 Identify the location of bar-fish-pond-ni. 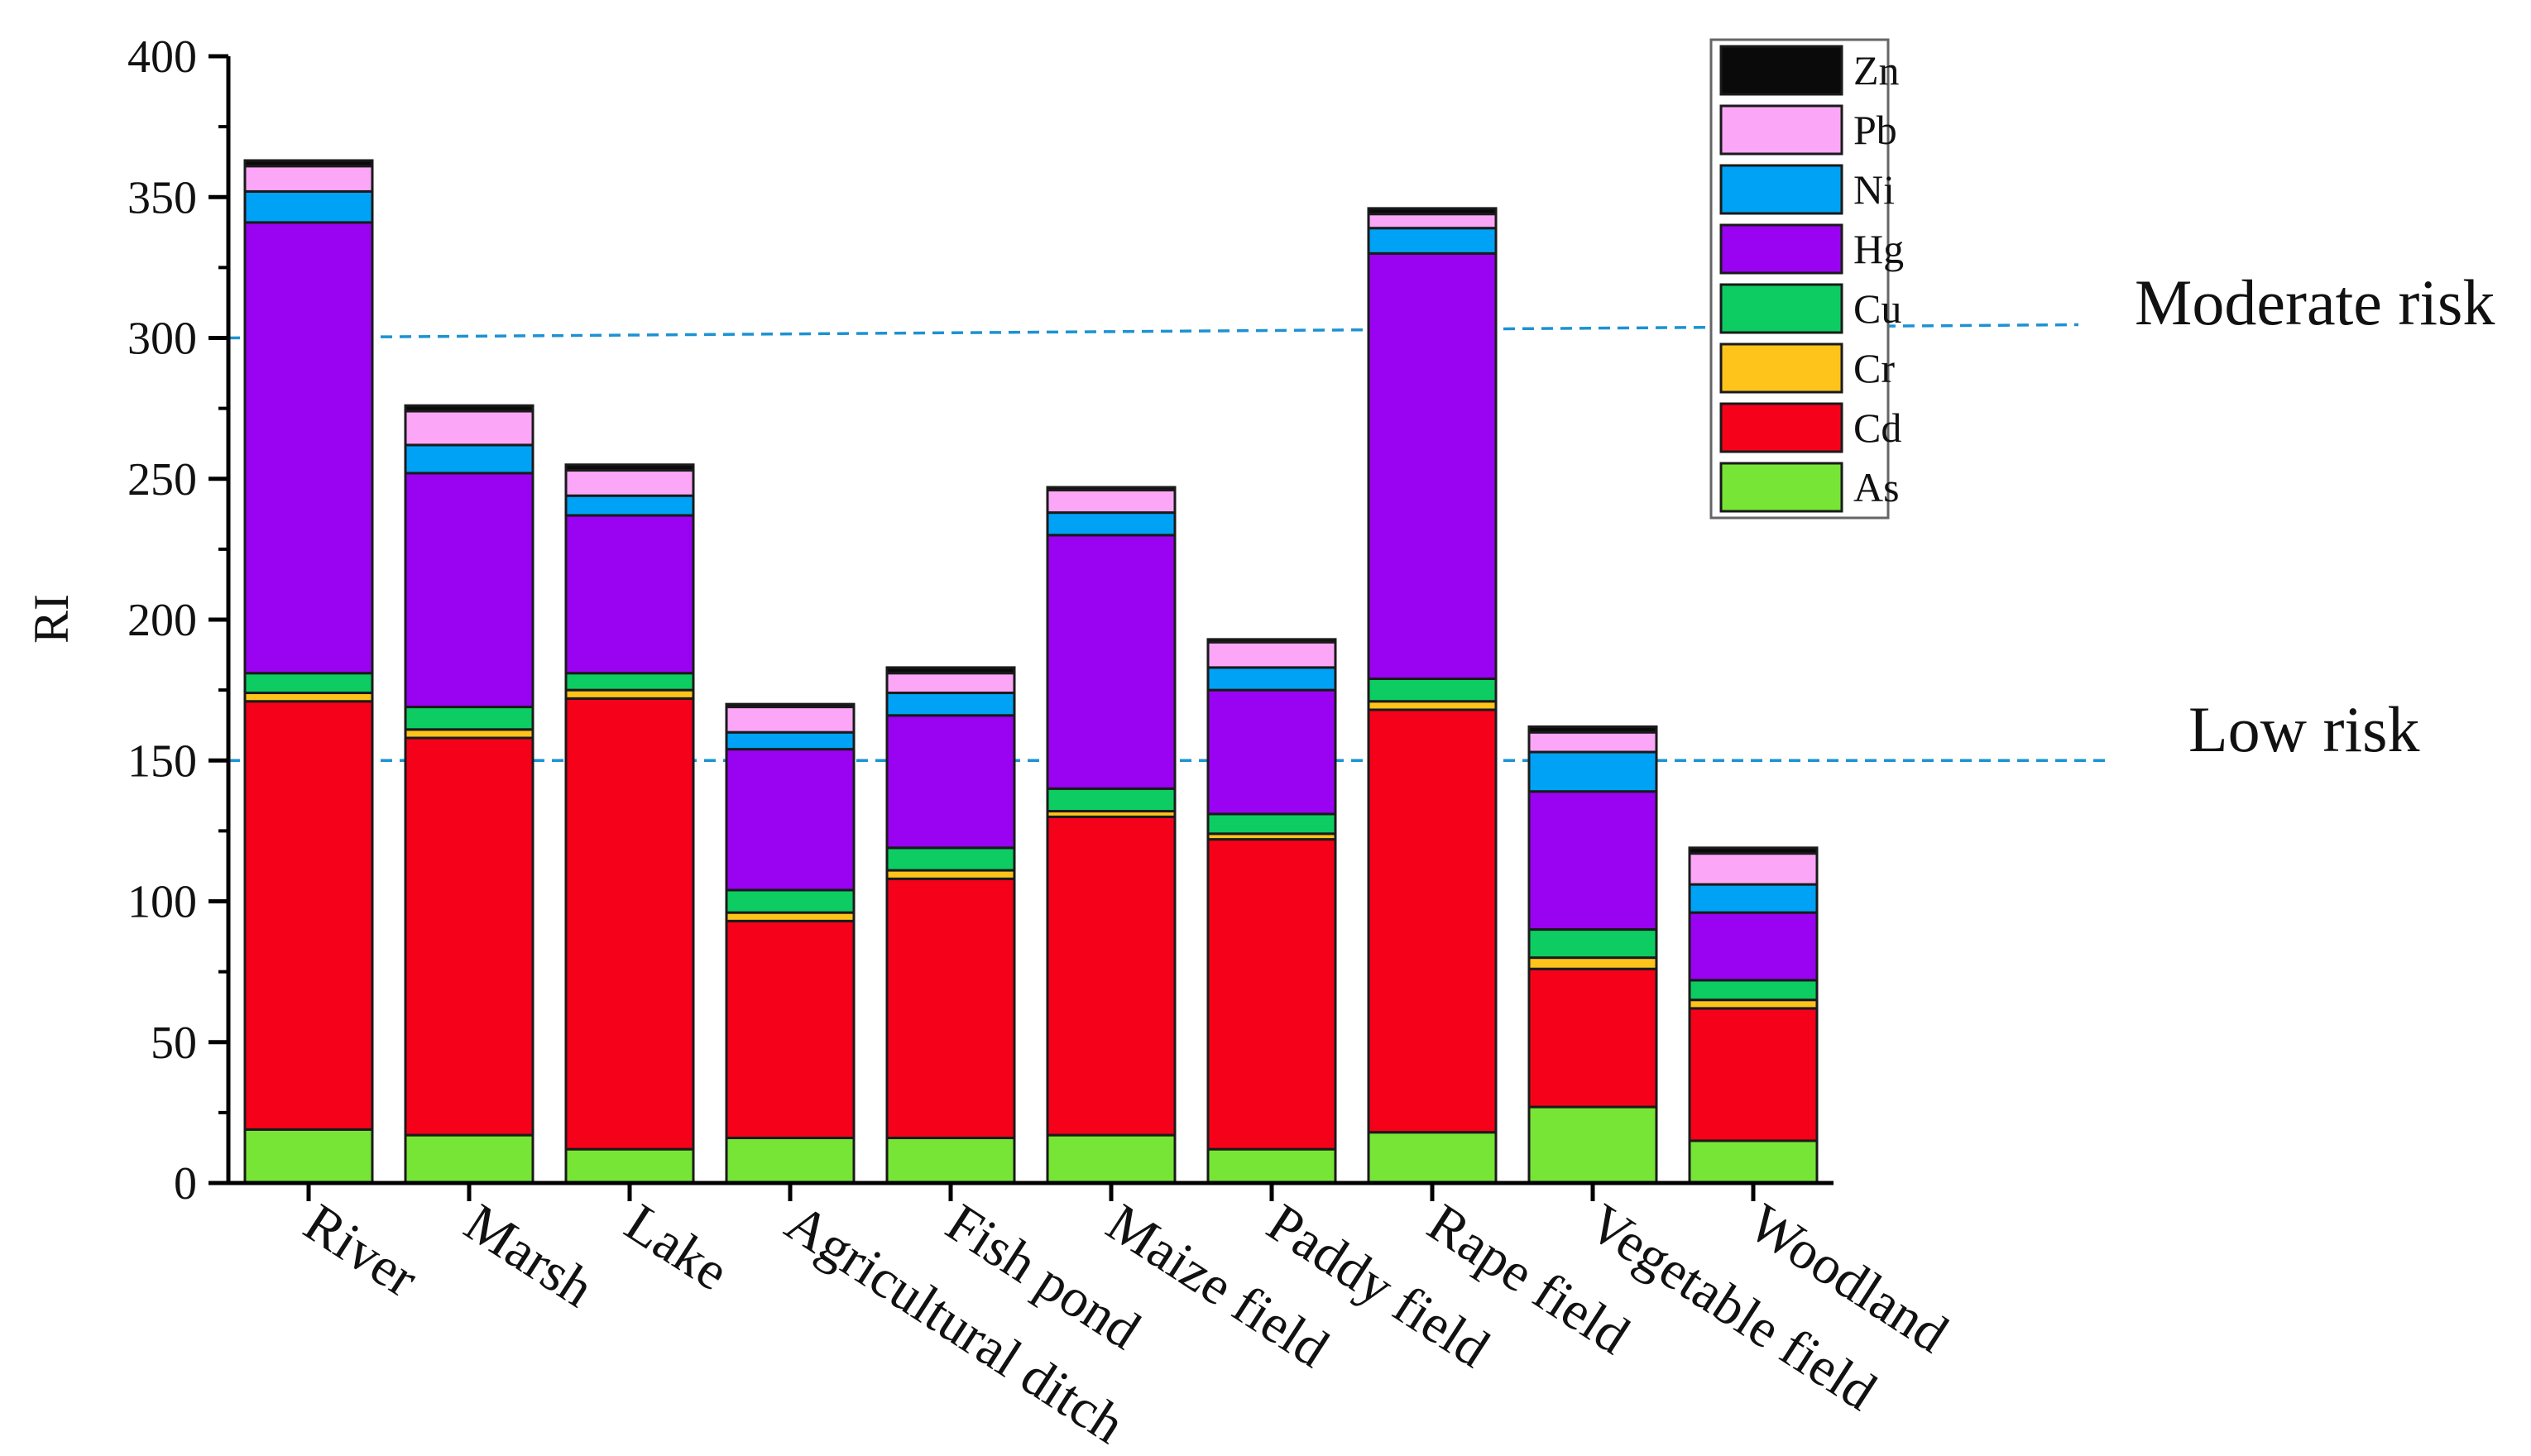
(950, 704).